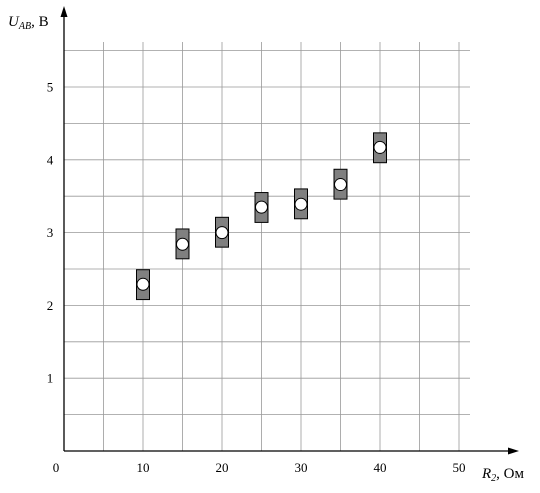 This screenshot has width=540, height=493. I want to click on y-axis-subscript: AB, so click(24, 26).